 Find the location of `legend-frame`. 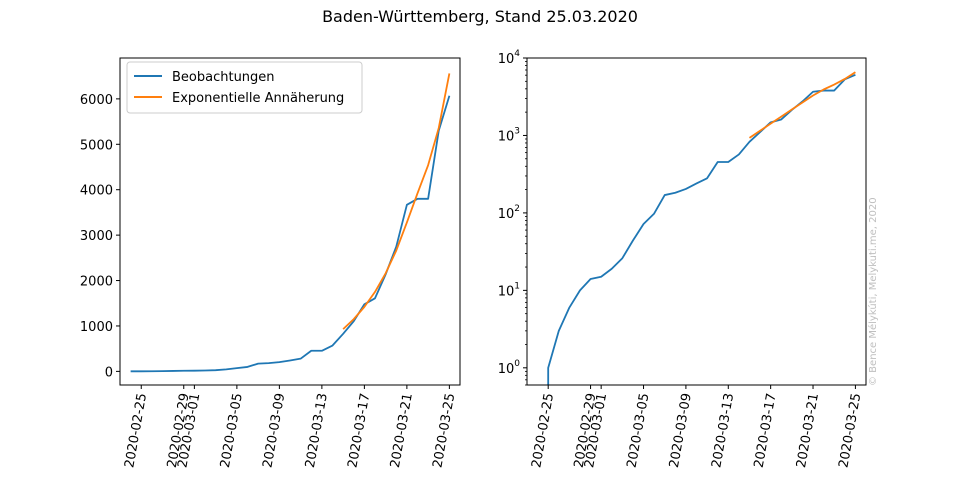

legend-frame is located at coordinates (244, 87).